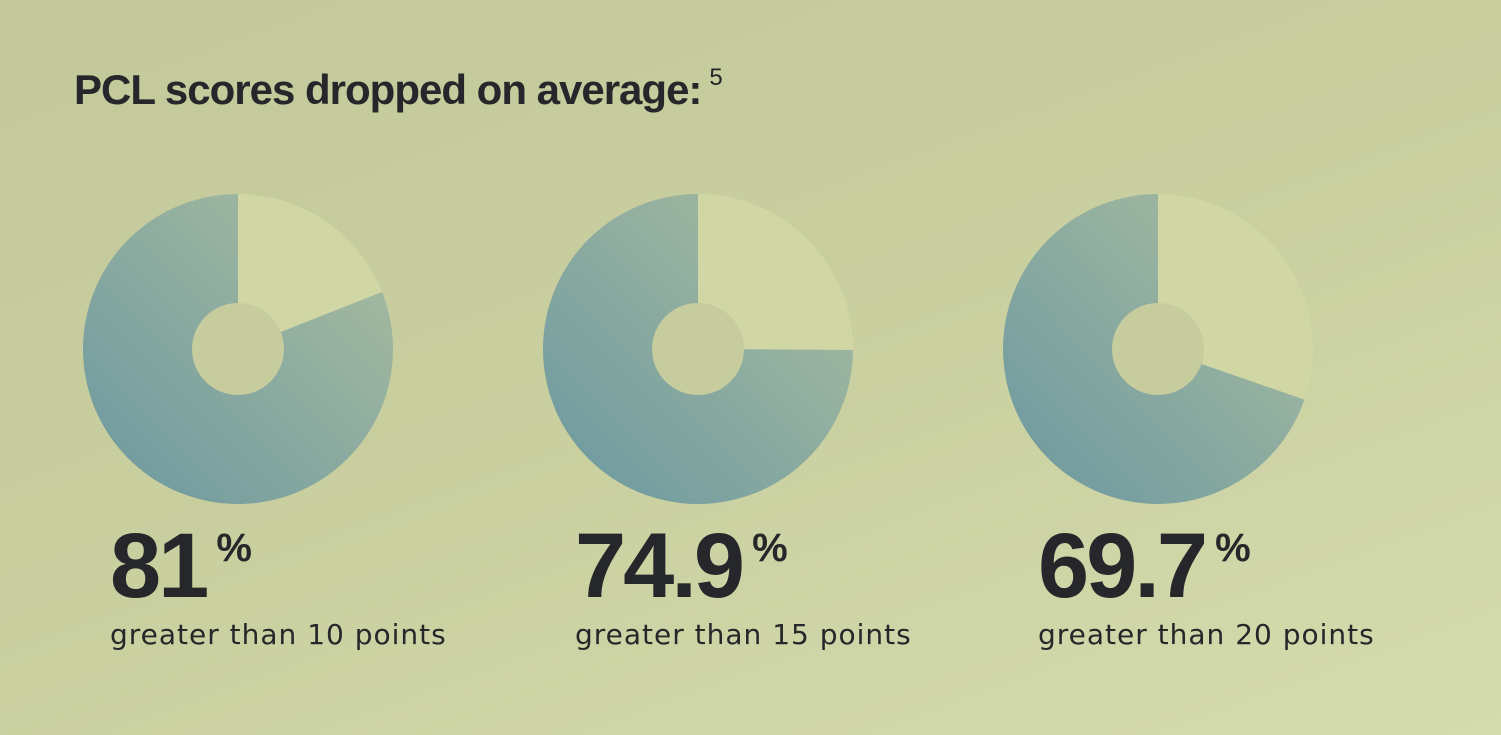 Image resolution: width=1501 pixels, height=735 pixels. What do you see at coordinates (278, 585) in the screenshot?
I see `stat-block-1: 81% greater than 10 points` at bounding box center [278, 585].